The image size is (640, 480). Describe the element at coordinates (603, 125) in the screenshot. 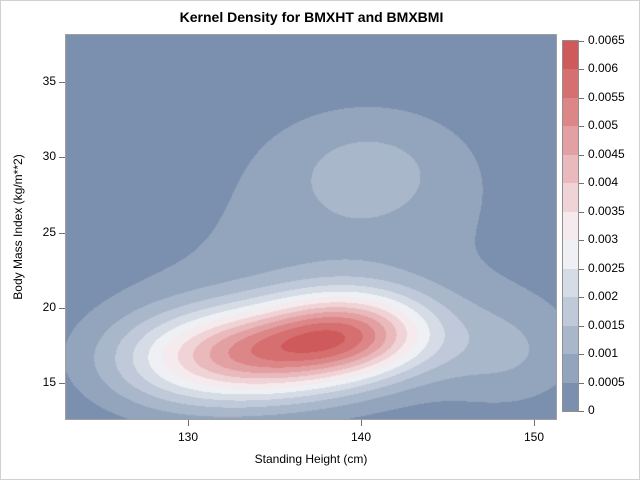

I see `legend-tick-label: 0.005` at that location.